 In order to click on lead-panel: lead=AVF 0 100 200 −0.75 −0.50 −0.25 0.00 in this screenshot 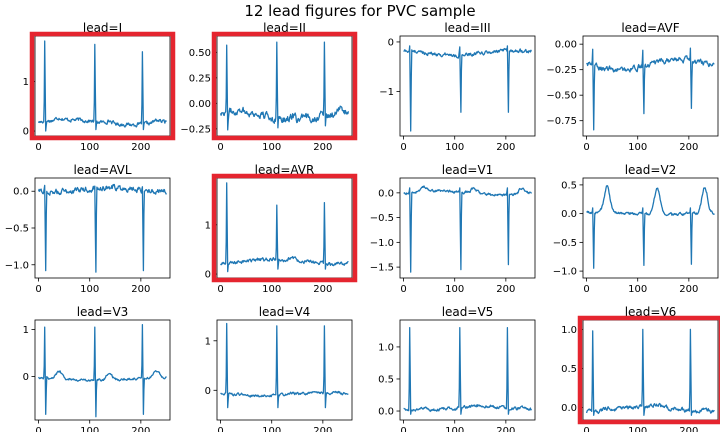, I will do `click(632, 87)`.